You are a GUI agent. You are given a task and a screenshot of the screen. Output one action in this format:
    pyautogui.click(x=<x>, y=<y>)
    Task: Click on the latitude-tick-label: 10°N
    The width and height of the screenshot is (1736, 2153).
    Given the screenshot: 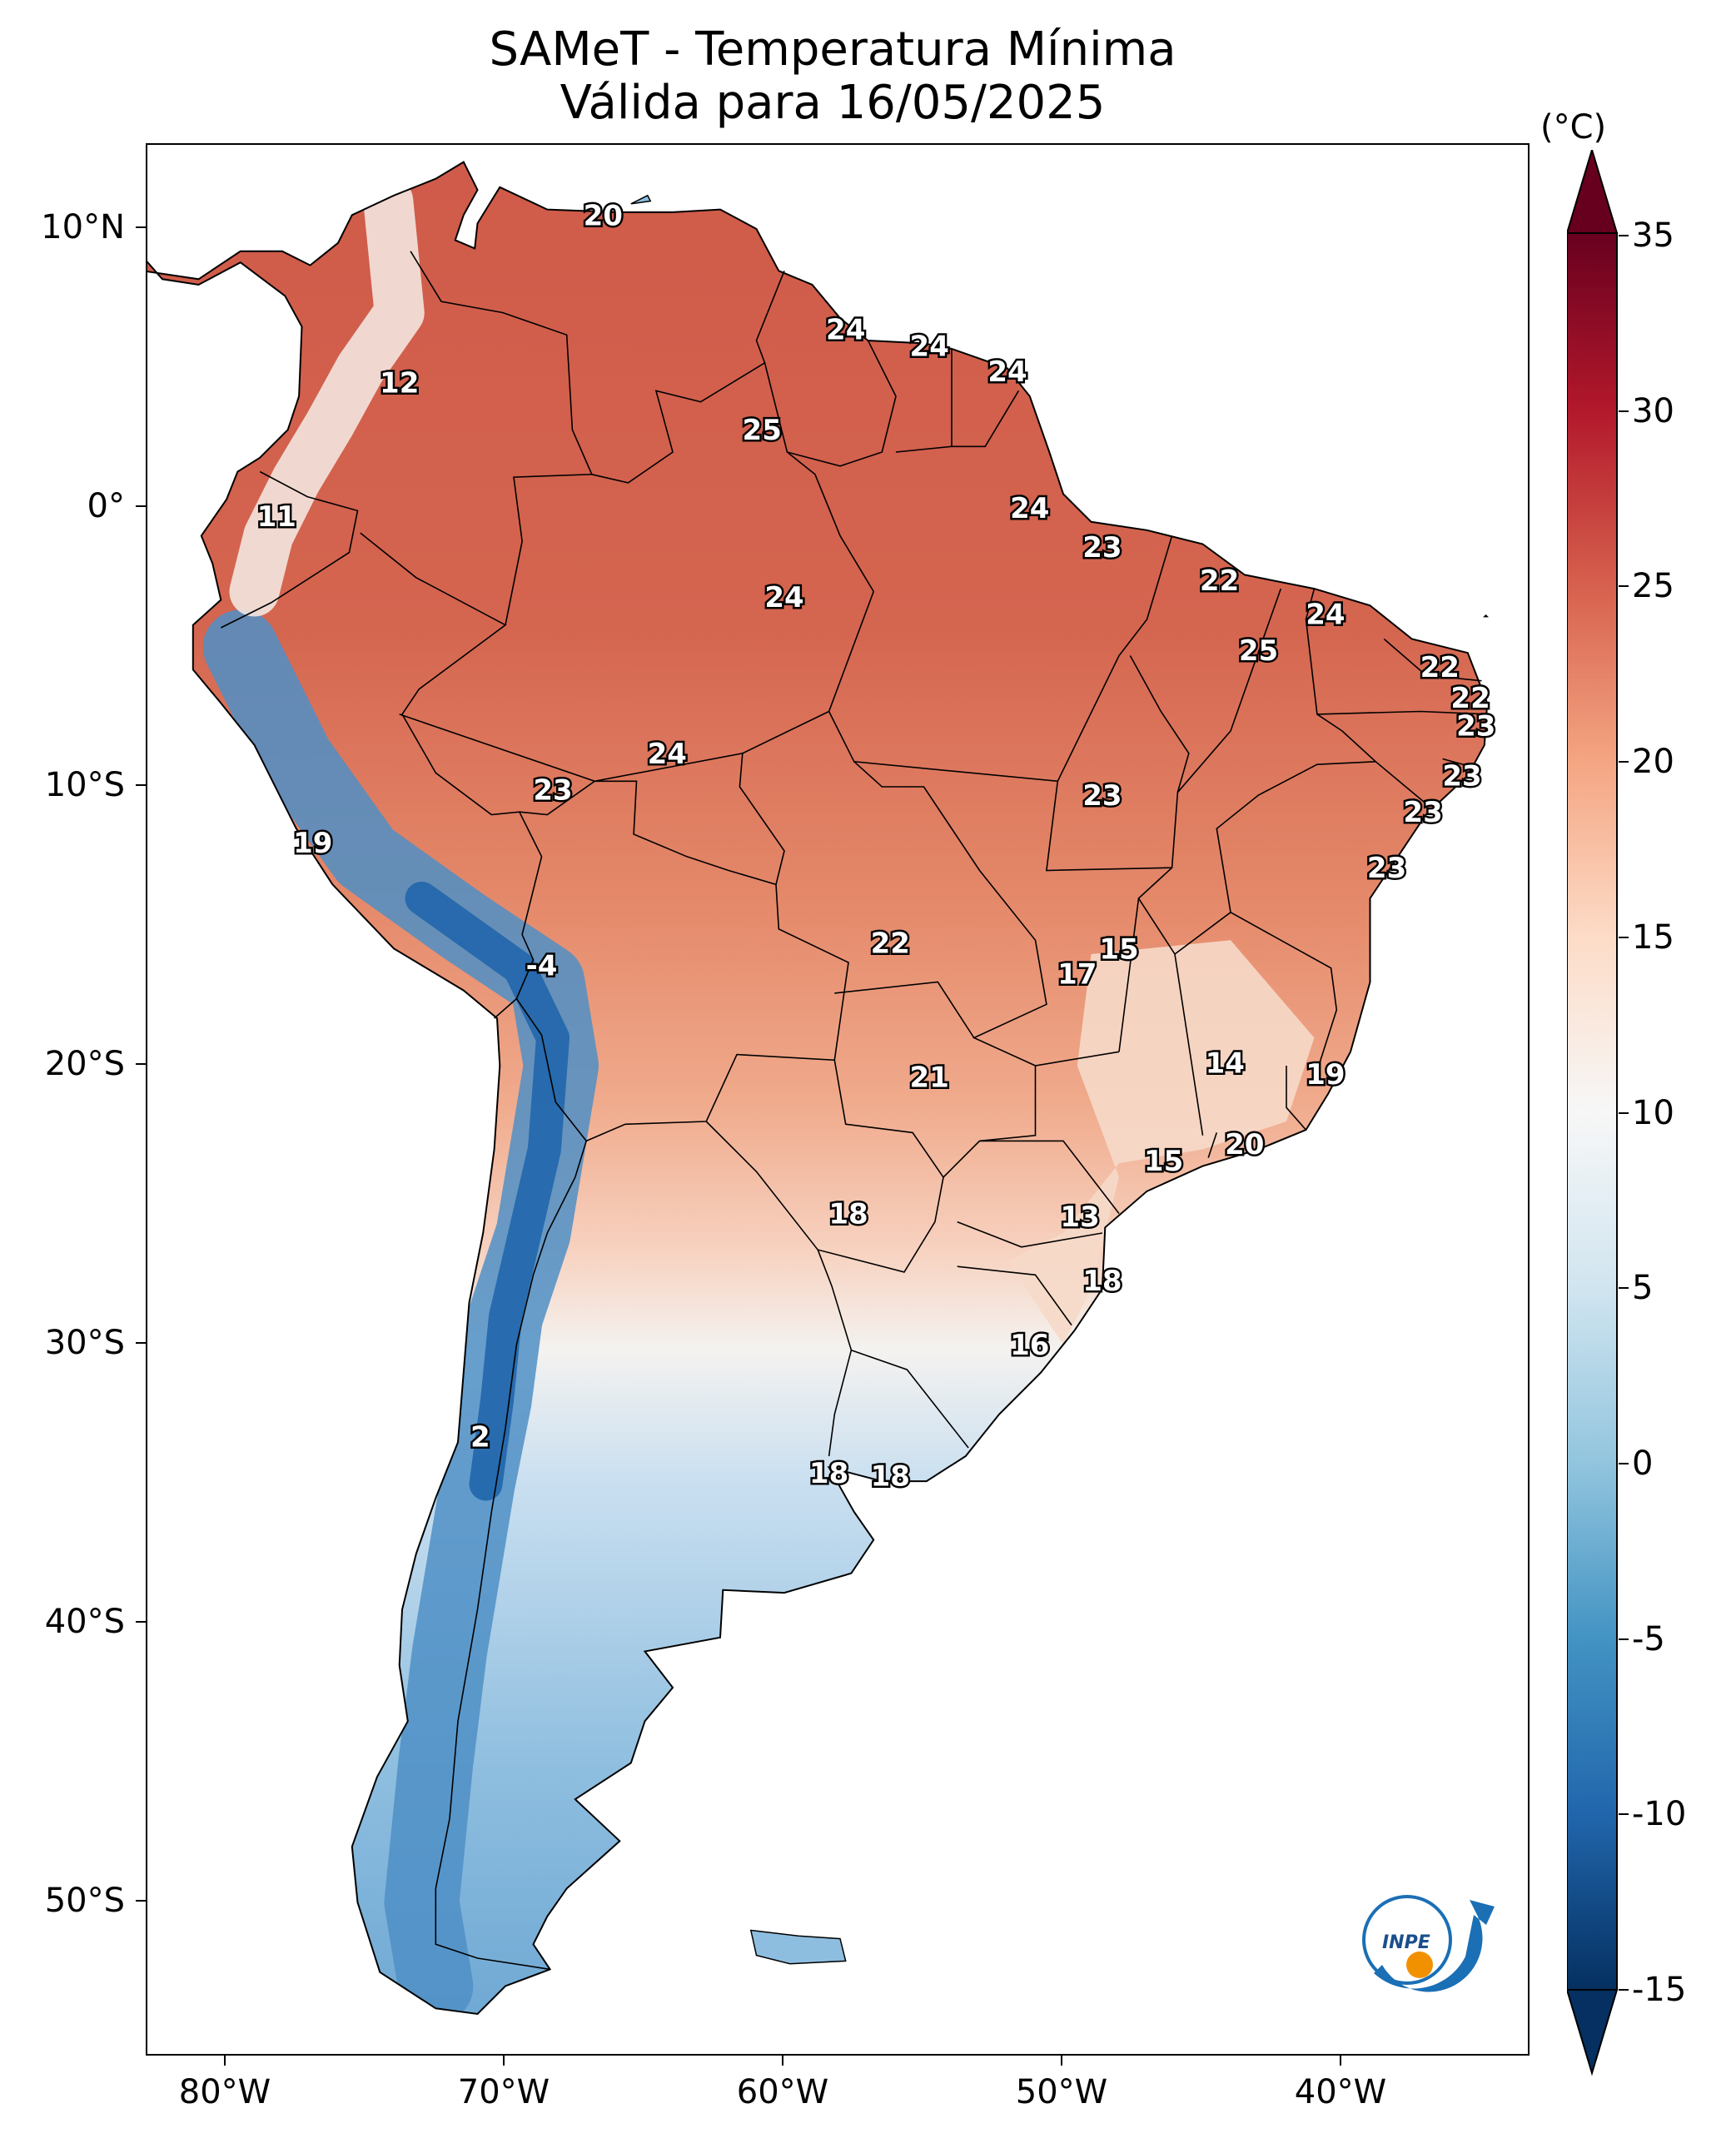 What is the action you would take?
    pyautogui.click(x=83, y=227)
    